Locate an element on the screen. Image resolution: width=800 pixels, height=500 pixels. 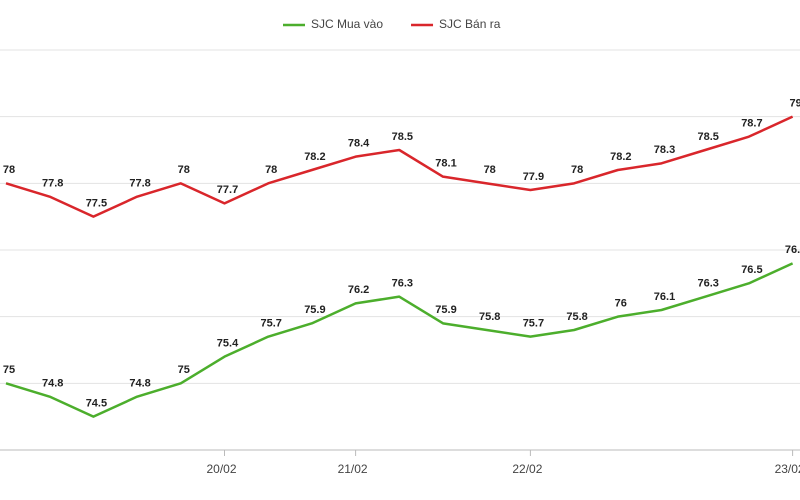
x-tick-label: 20/02 is located at coordinates (221, 469).